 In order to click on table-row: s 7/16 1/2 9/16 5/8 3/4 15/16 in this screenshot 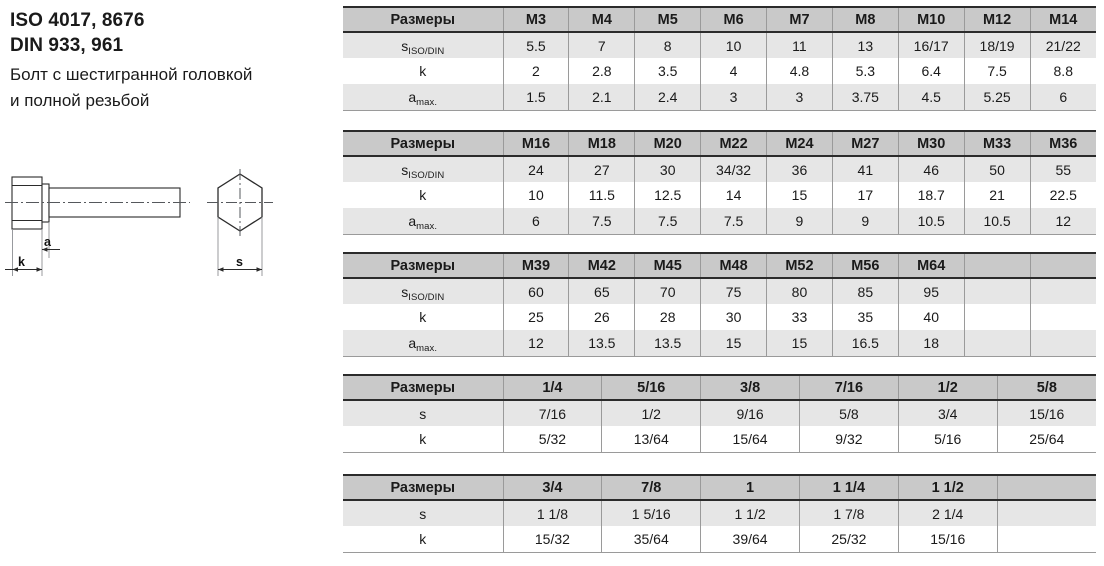, I will do `click(719, 413)`.